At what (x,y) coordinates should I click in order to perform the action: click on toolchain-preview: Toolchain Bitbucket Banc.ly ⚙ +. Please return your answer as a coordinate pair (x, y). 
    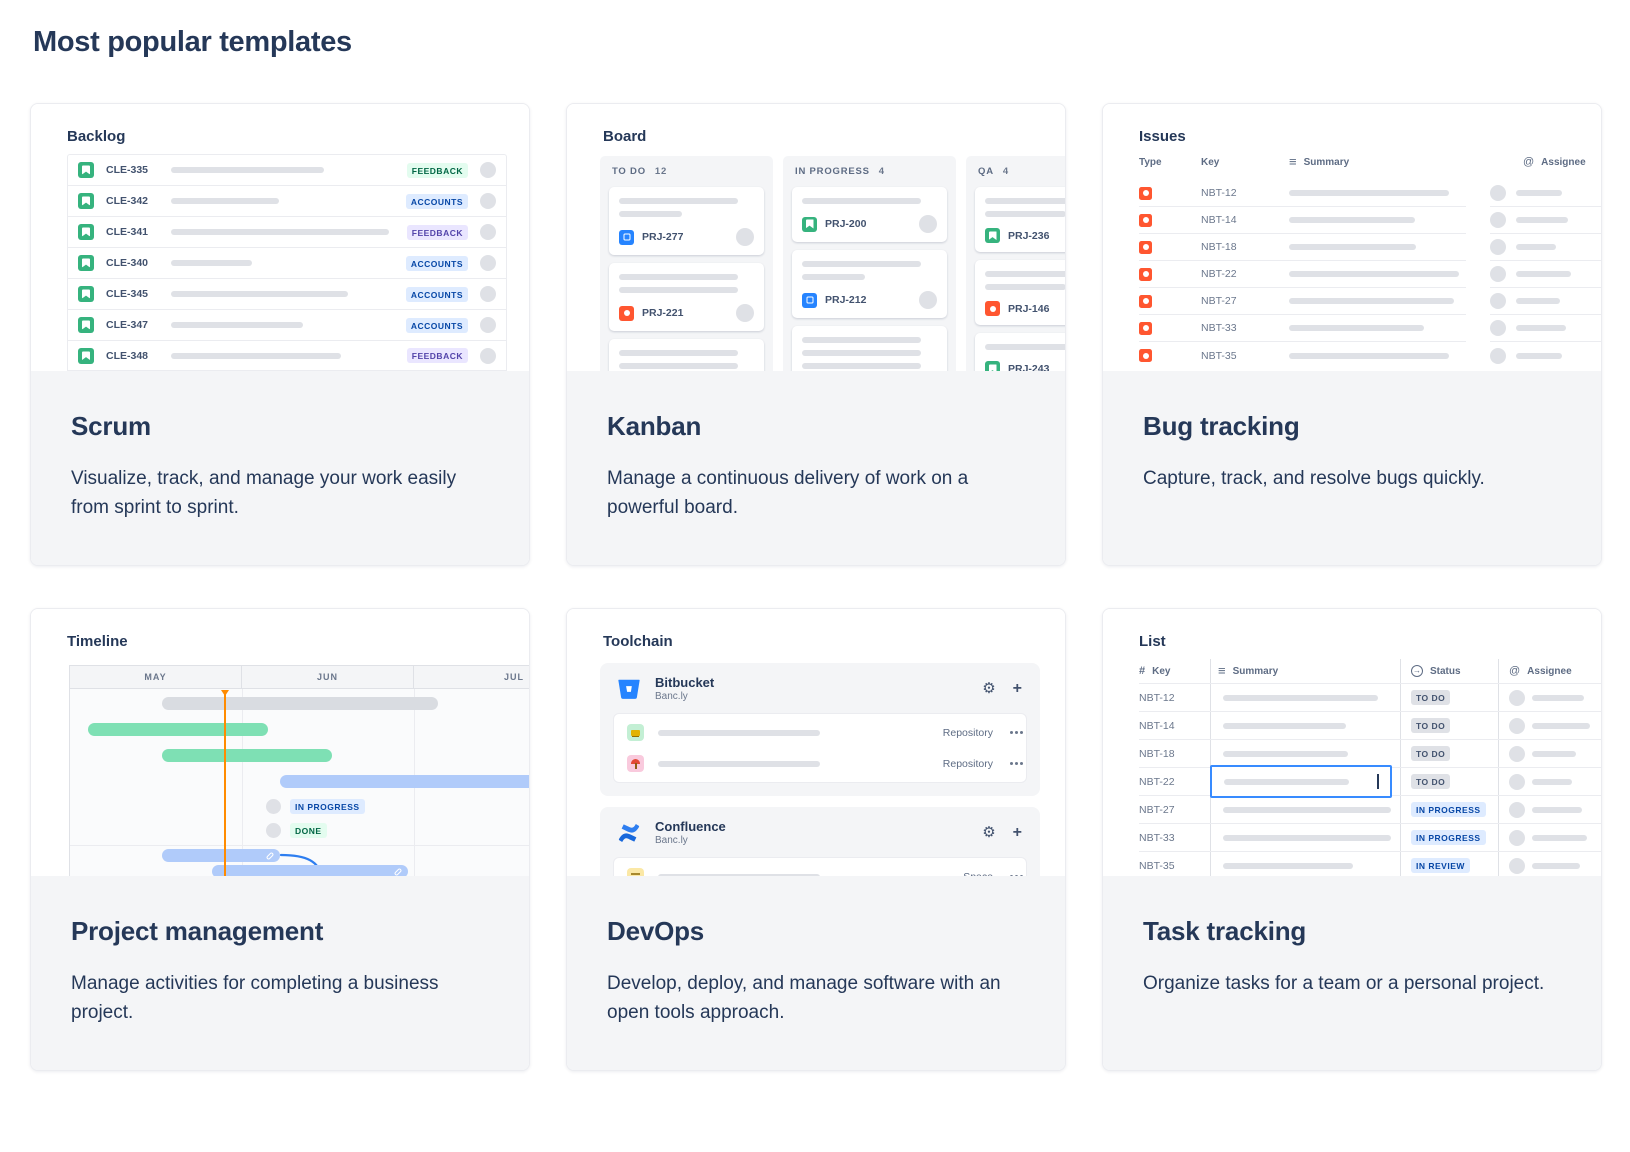
    Looking at the image, I should click on (816, 742).